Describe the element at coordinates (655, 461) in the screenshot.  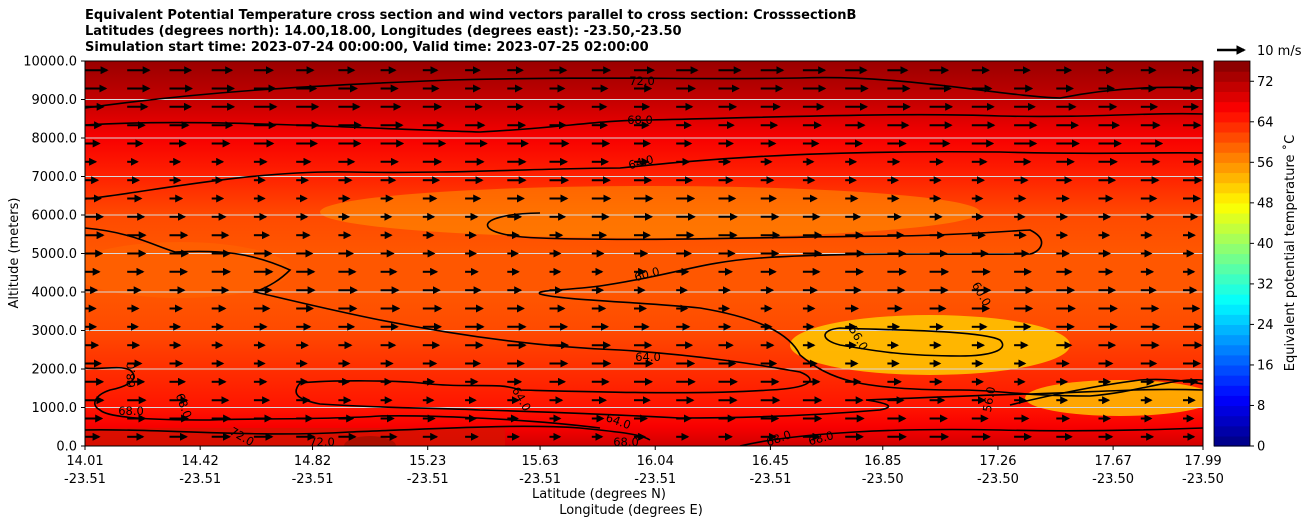
I see `x-tick-label-lat: 16.04` at that location.